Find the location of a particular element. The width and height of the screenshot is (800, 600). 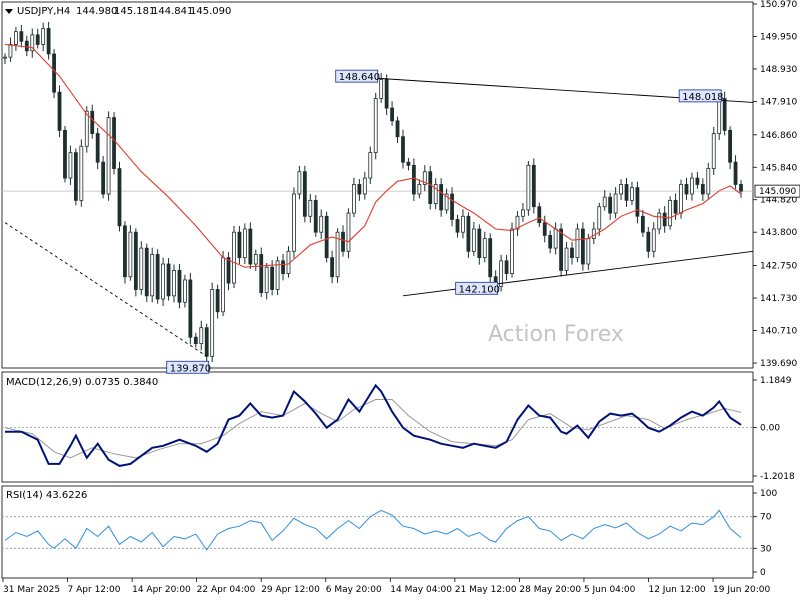

time-tick-label: 21 May 12:00 is located at coordinates (486, 590).